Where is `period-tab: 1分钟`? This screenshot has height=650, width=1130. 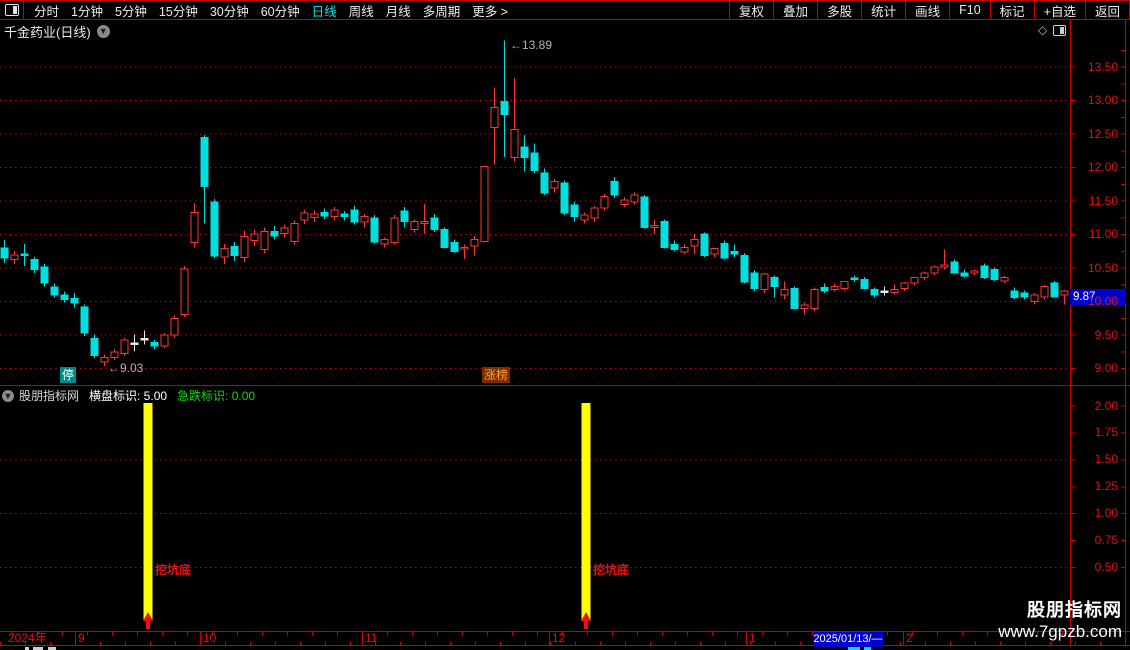 period-tab: 1分钟 is located at coordinates (87, 11).